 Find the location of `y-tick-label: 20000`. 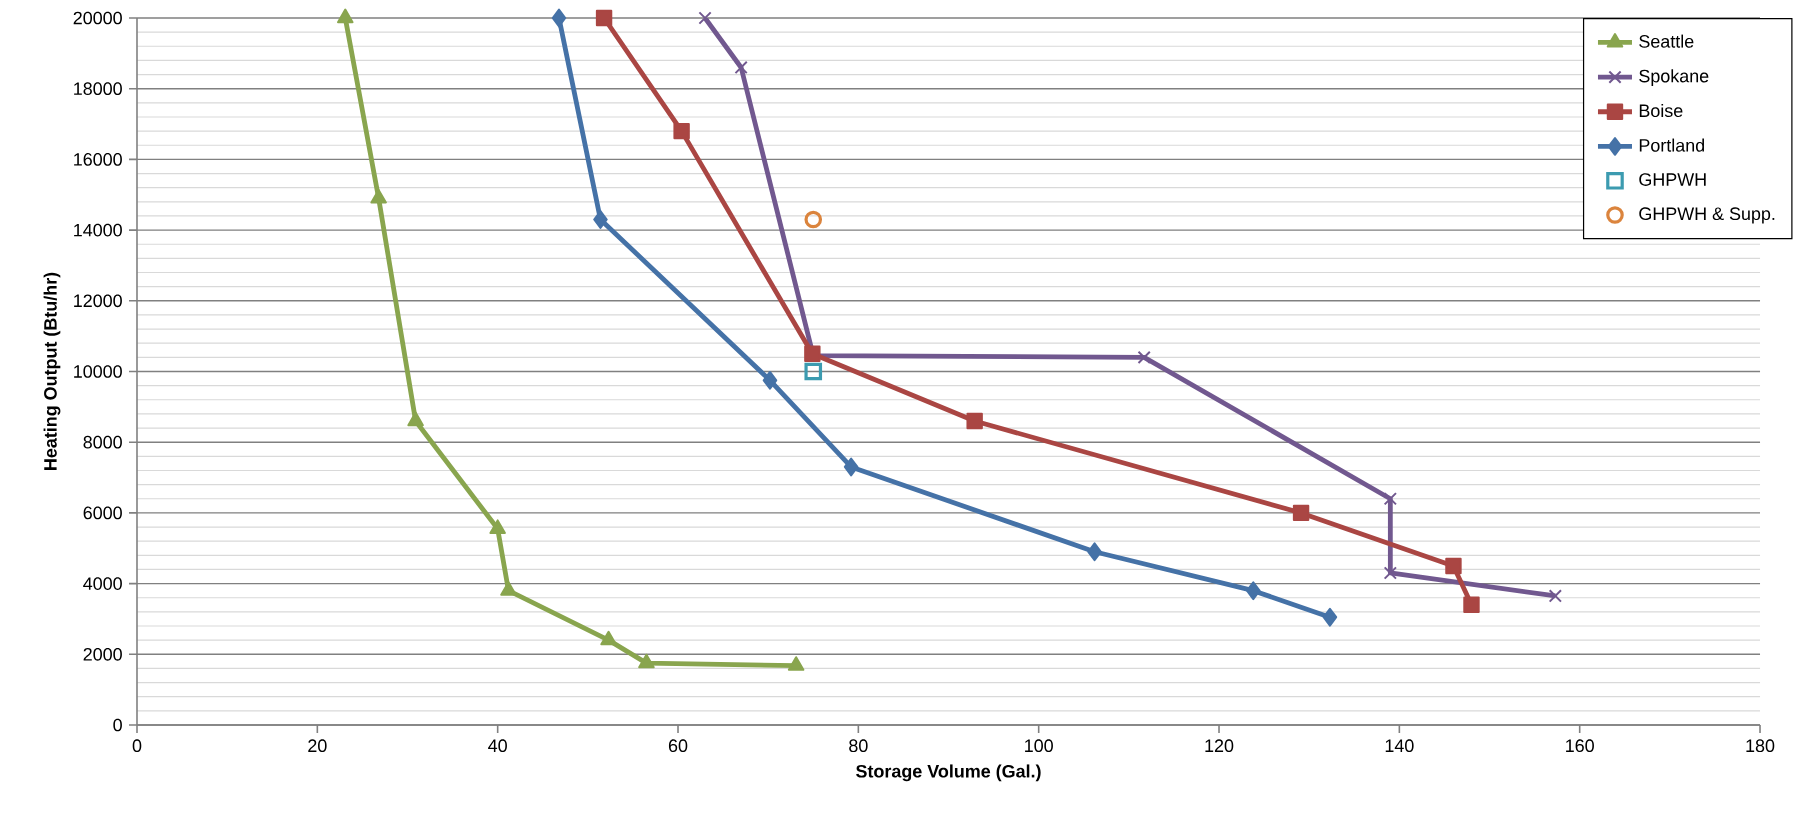

y-tick-label: 20000 is located at coordinates (97, 18).